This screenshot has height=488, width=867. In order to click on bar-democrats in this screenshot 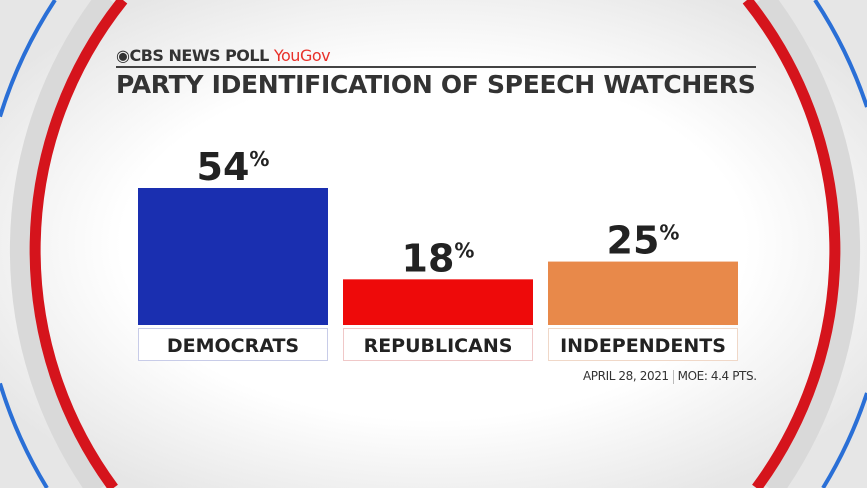, I will do `click(233, 256)`.